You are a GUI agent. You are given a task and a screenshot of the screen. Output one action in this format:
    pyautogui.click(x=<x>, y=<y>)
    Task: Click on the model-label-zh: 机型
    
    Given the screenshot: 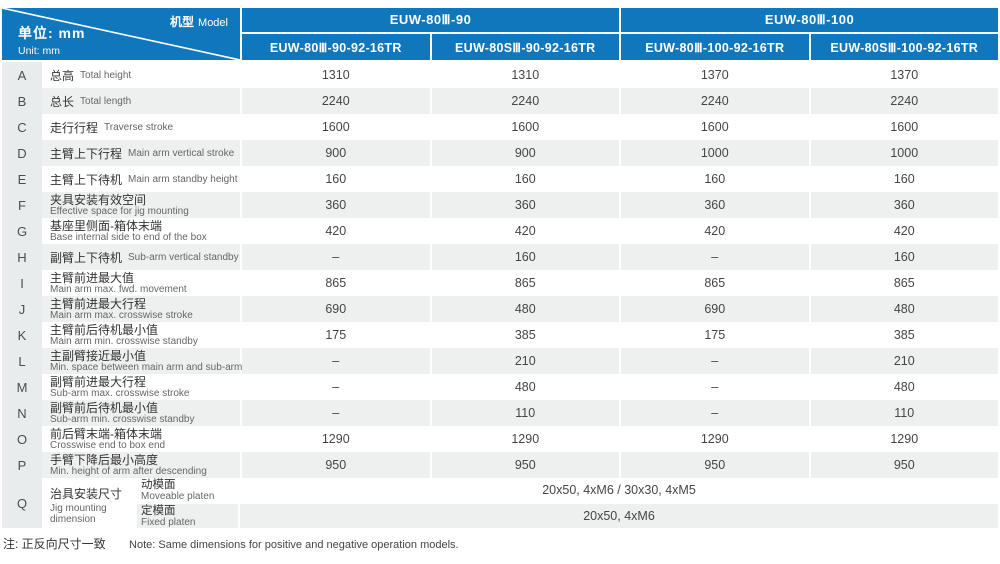 What is the action you would take?
    pyautogui.click(x=182, y=22)
    